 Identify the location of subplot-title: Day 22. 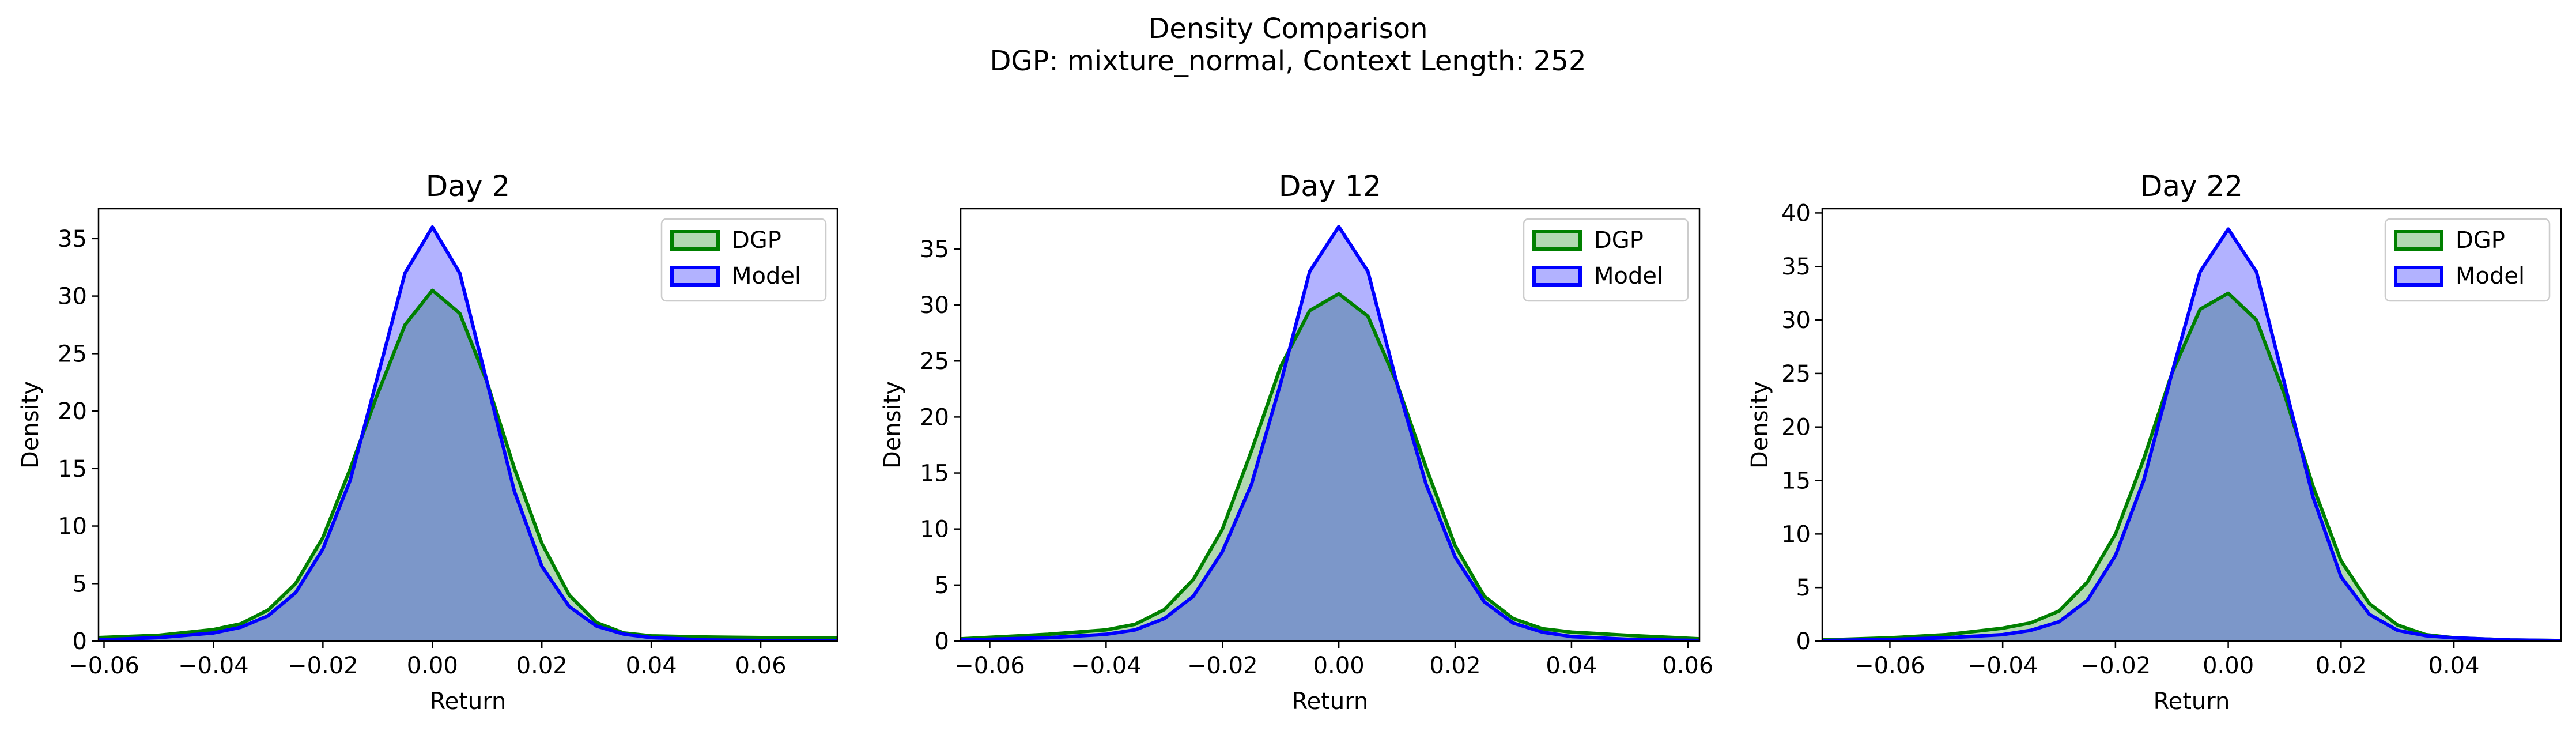
(2191, 186).